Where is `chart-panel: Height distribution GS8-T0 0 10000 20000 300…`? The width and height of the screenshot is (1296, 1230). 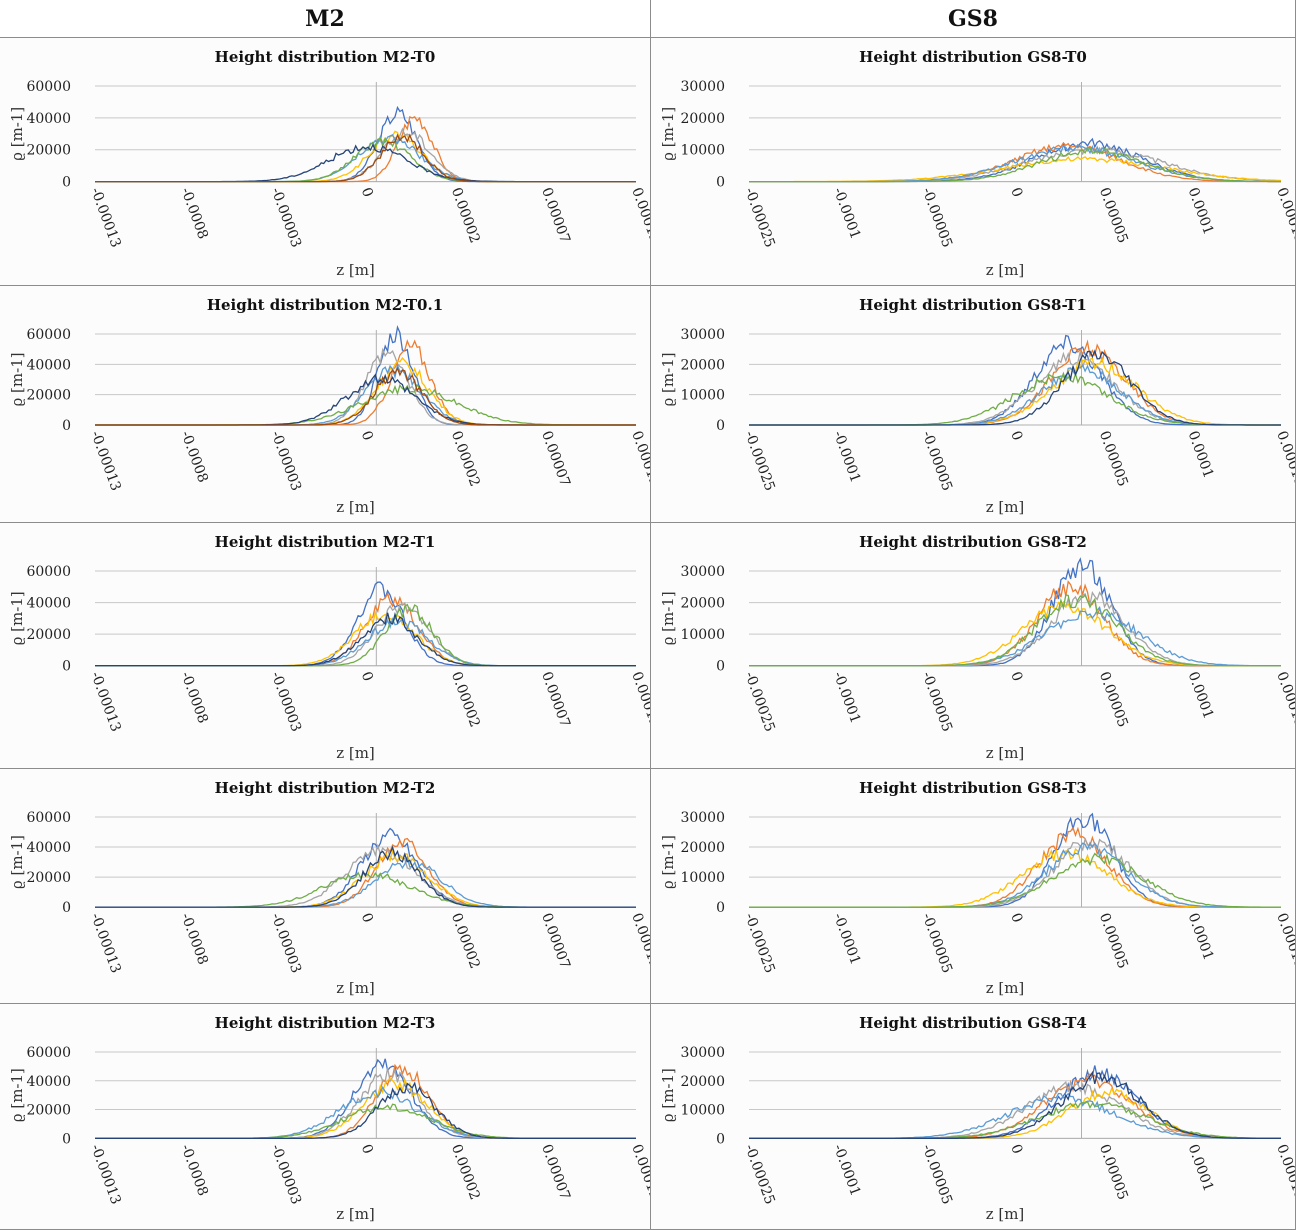 chart-panel: Height distribution GS8-T0 0 10000 20000 300… is located at coordinates (973, 162).